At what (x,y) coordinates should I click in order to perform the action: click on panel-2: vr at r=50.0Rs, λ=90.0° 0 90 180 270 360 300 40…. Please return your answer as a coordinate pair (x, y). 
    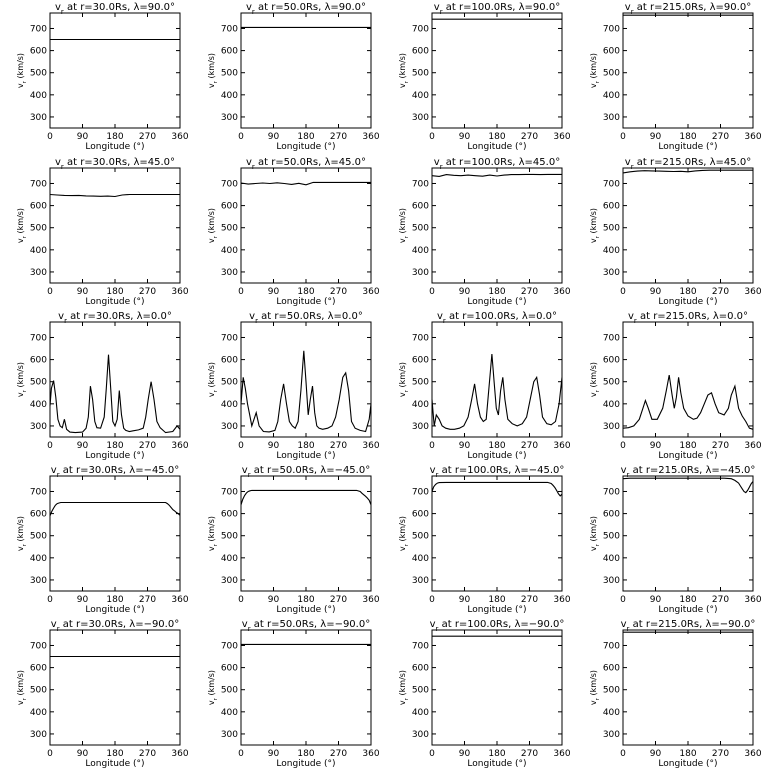
    Looking at the image, I should click on (293, 77).